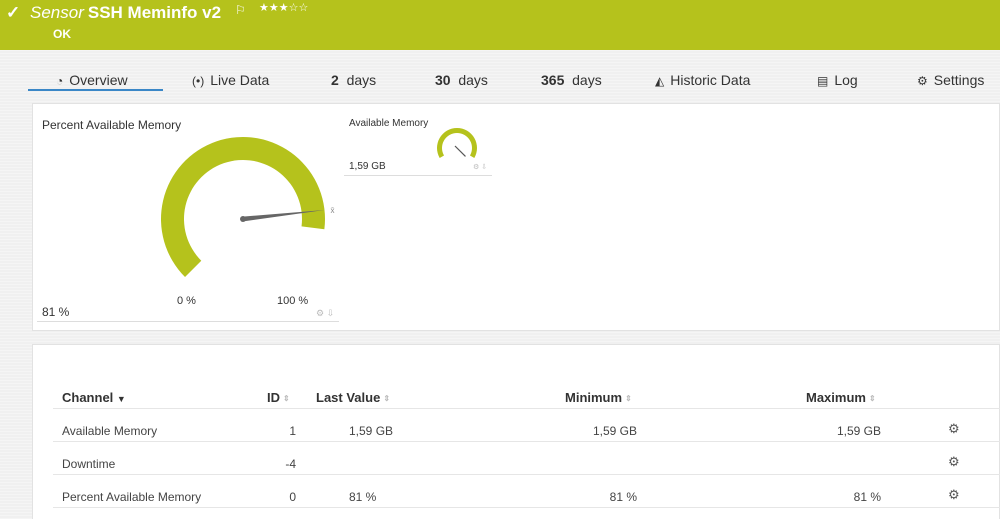 This screenshot has height=519, width=1000. What do you see at coordinates (623, 497) in the screenshot?
I see `minimum-value: 81 %` at bounding box center [623, 497].